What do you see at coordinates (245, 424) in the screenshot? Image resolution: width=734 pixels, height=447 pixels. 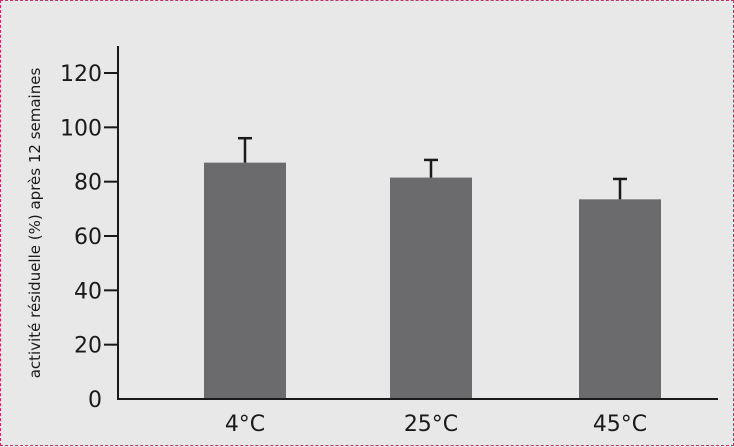 I see `x-tick-label-0: 4°C` at bounding box center [245, 424].